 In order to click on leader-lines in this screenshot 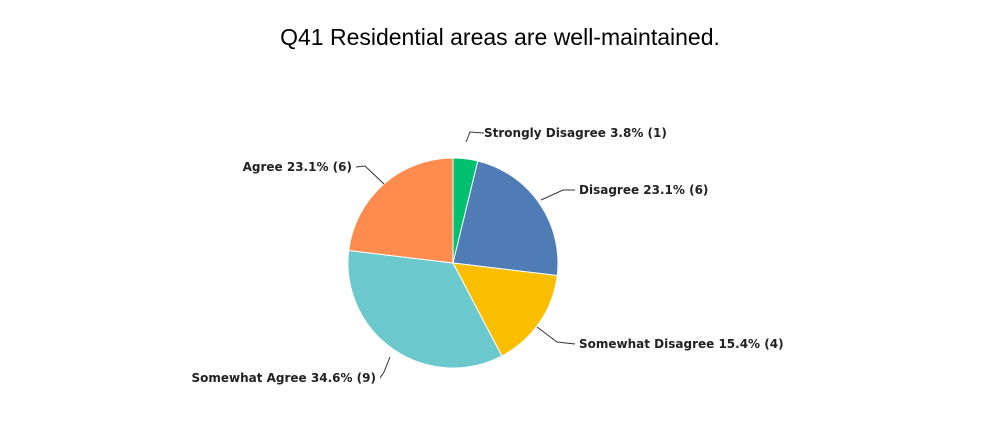, I will do `click(465, 255)`.